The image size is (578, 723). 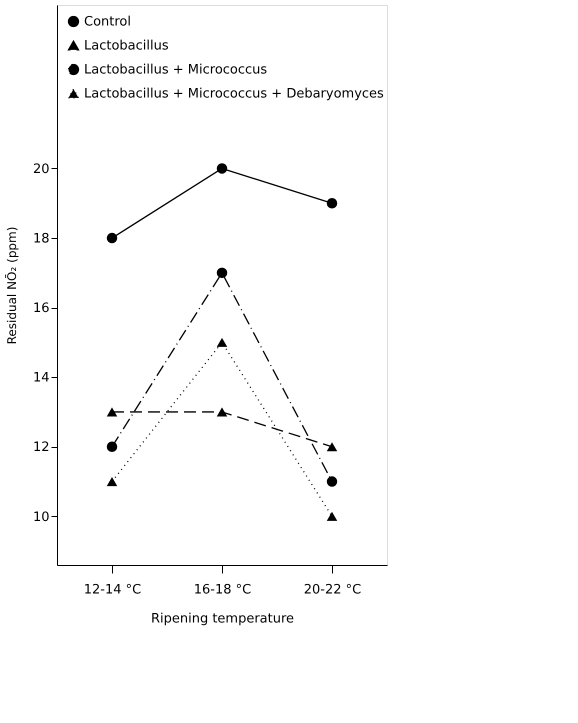 What do you see at coordinates (41, 378) in the screenshot?
I see `y-tick-label: 14` at bounding box center [41, 378].